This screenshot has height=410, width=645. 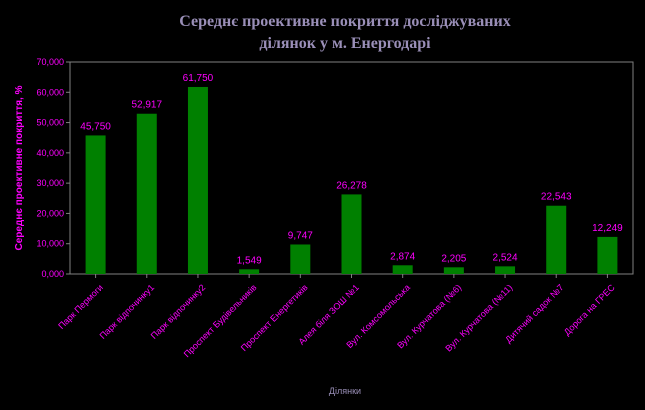 I want to click on chart-title-line2: ділянок у м. Енергодарі, so click(x=345, y=43).